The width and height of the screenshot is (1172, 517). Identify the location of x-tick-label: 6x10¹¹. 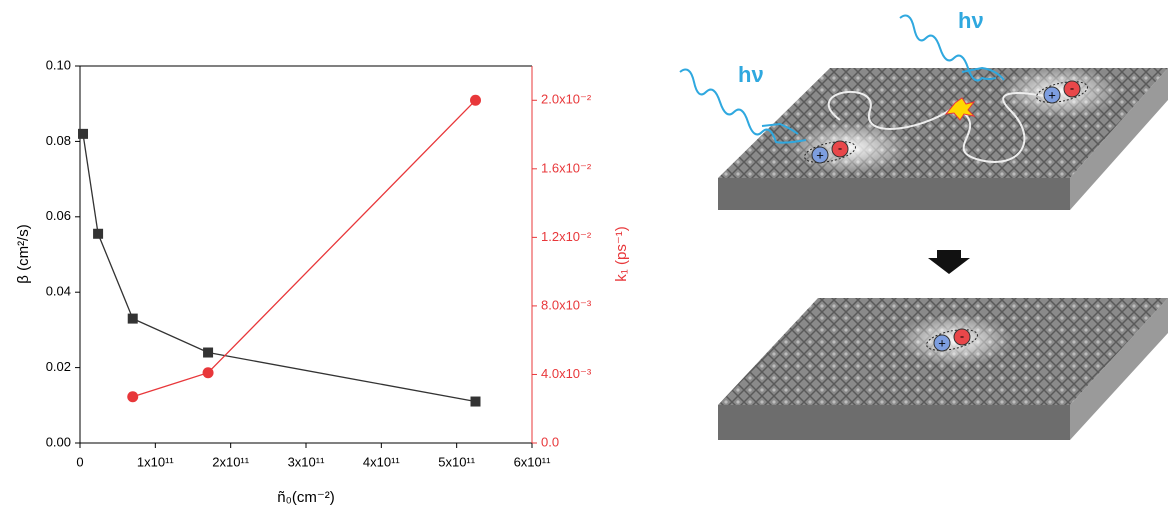
(533, 461).